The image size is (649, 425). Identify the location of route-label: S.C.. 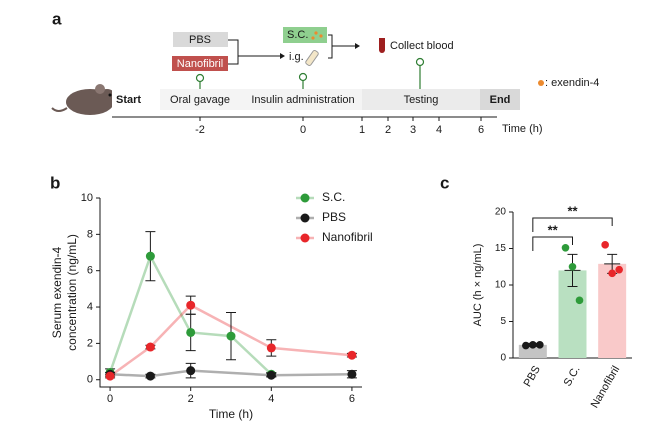
(297, 35).